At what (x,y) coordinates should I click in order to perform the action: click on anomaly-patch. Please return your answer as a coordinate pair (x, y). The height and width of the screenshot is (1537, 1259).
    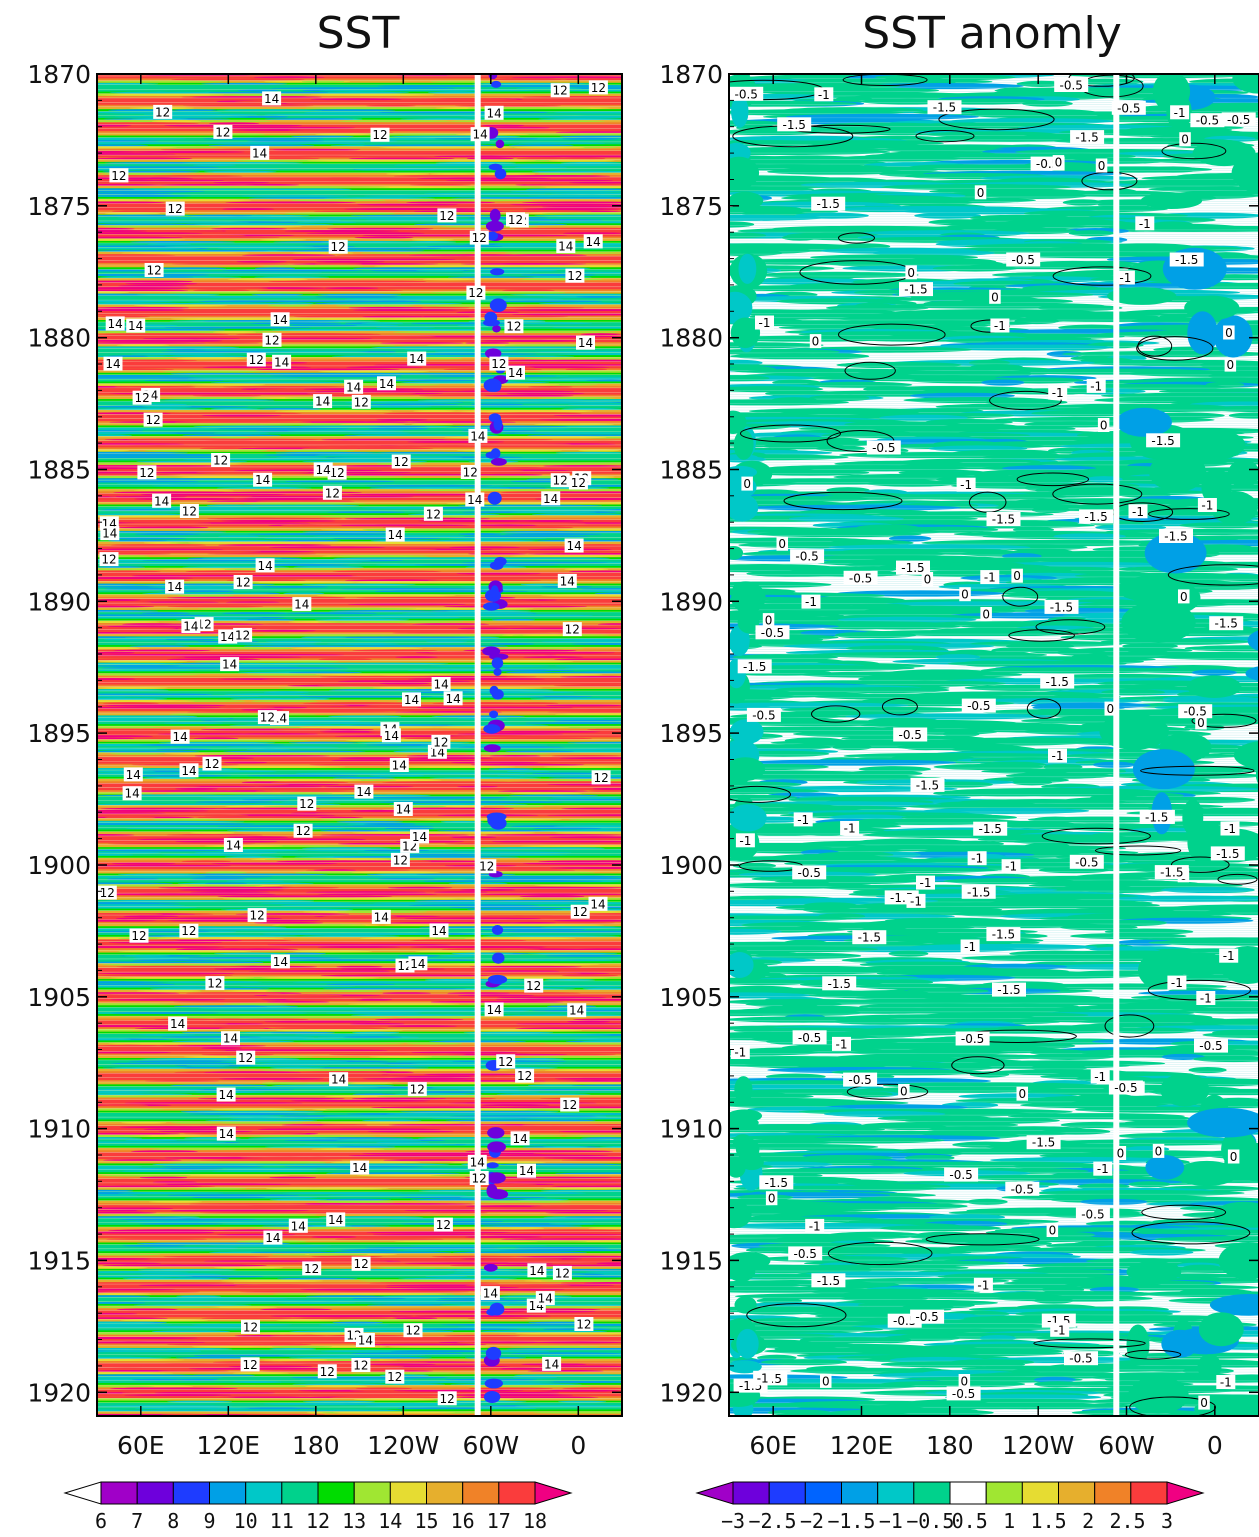
    Looking at the image, I should click on (748, 235).